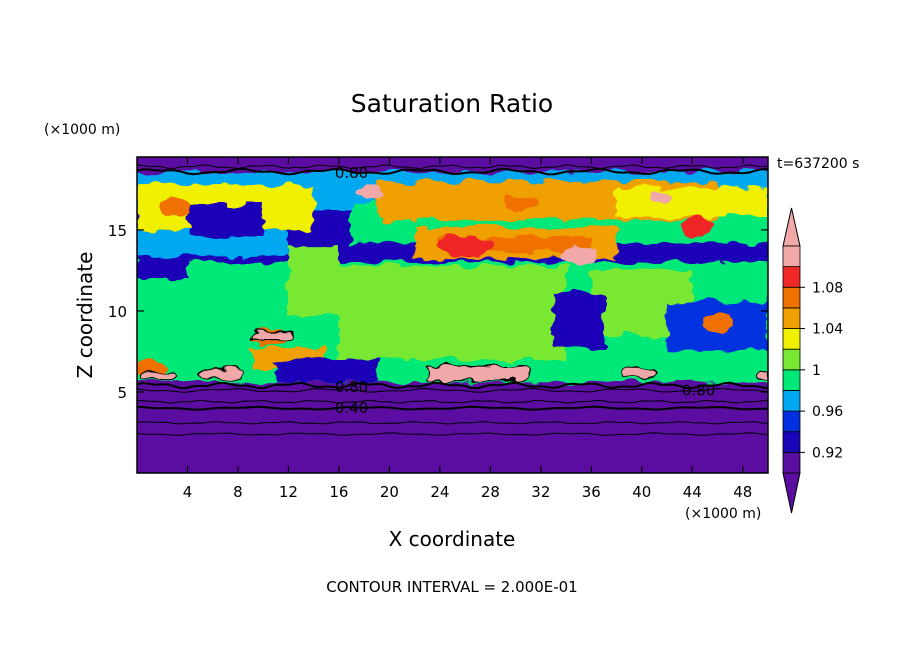  What do you see at coordinates (692, 492) in the screenshot?
I see `x-tick-label: 44` at bounding box center [692, 492].